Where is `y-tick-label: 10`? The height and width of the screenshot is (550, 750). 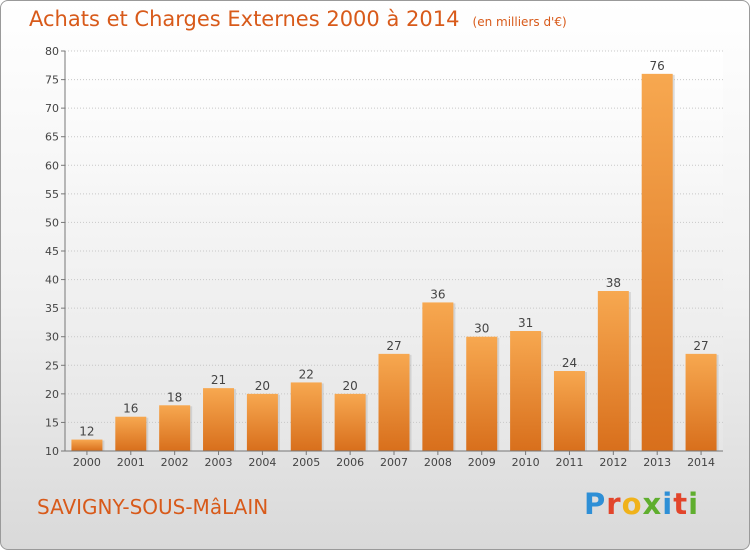 y-tick-label: 10 is located at coordinates (52, 451).